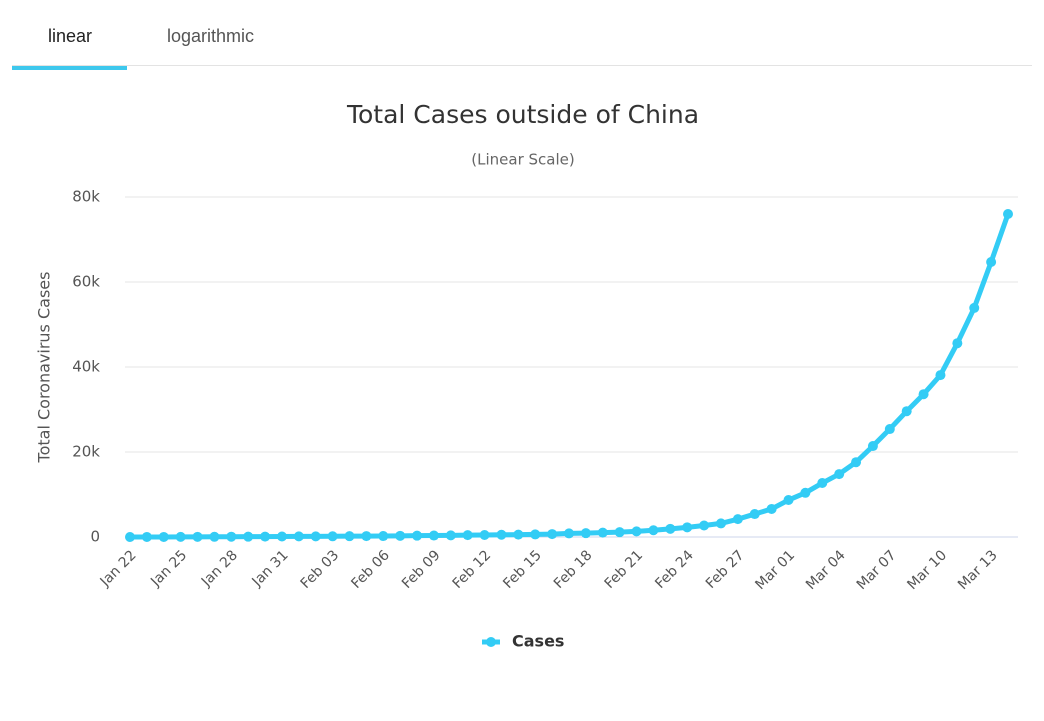  What do you see at coordinates (522, 160) in the screenshot?
I see `chart-subtitle: (Linear Scale)` at bounding box center [522, 160].